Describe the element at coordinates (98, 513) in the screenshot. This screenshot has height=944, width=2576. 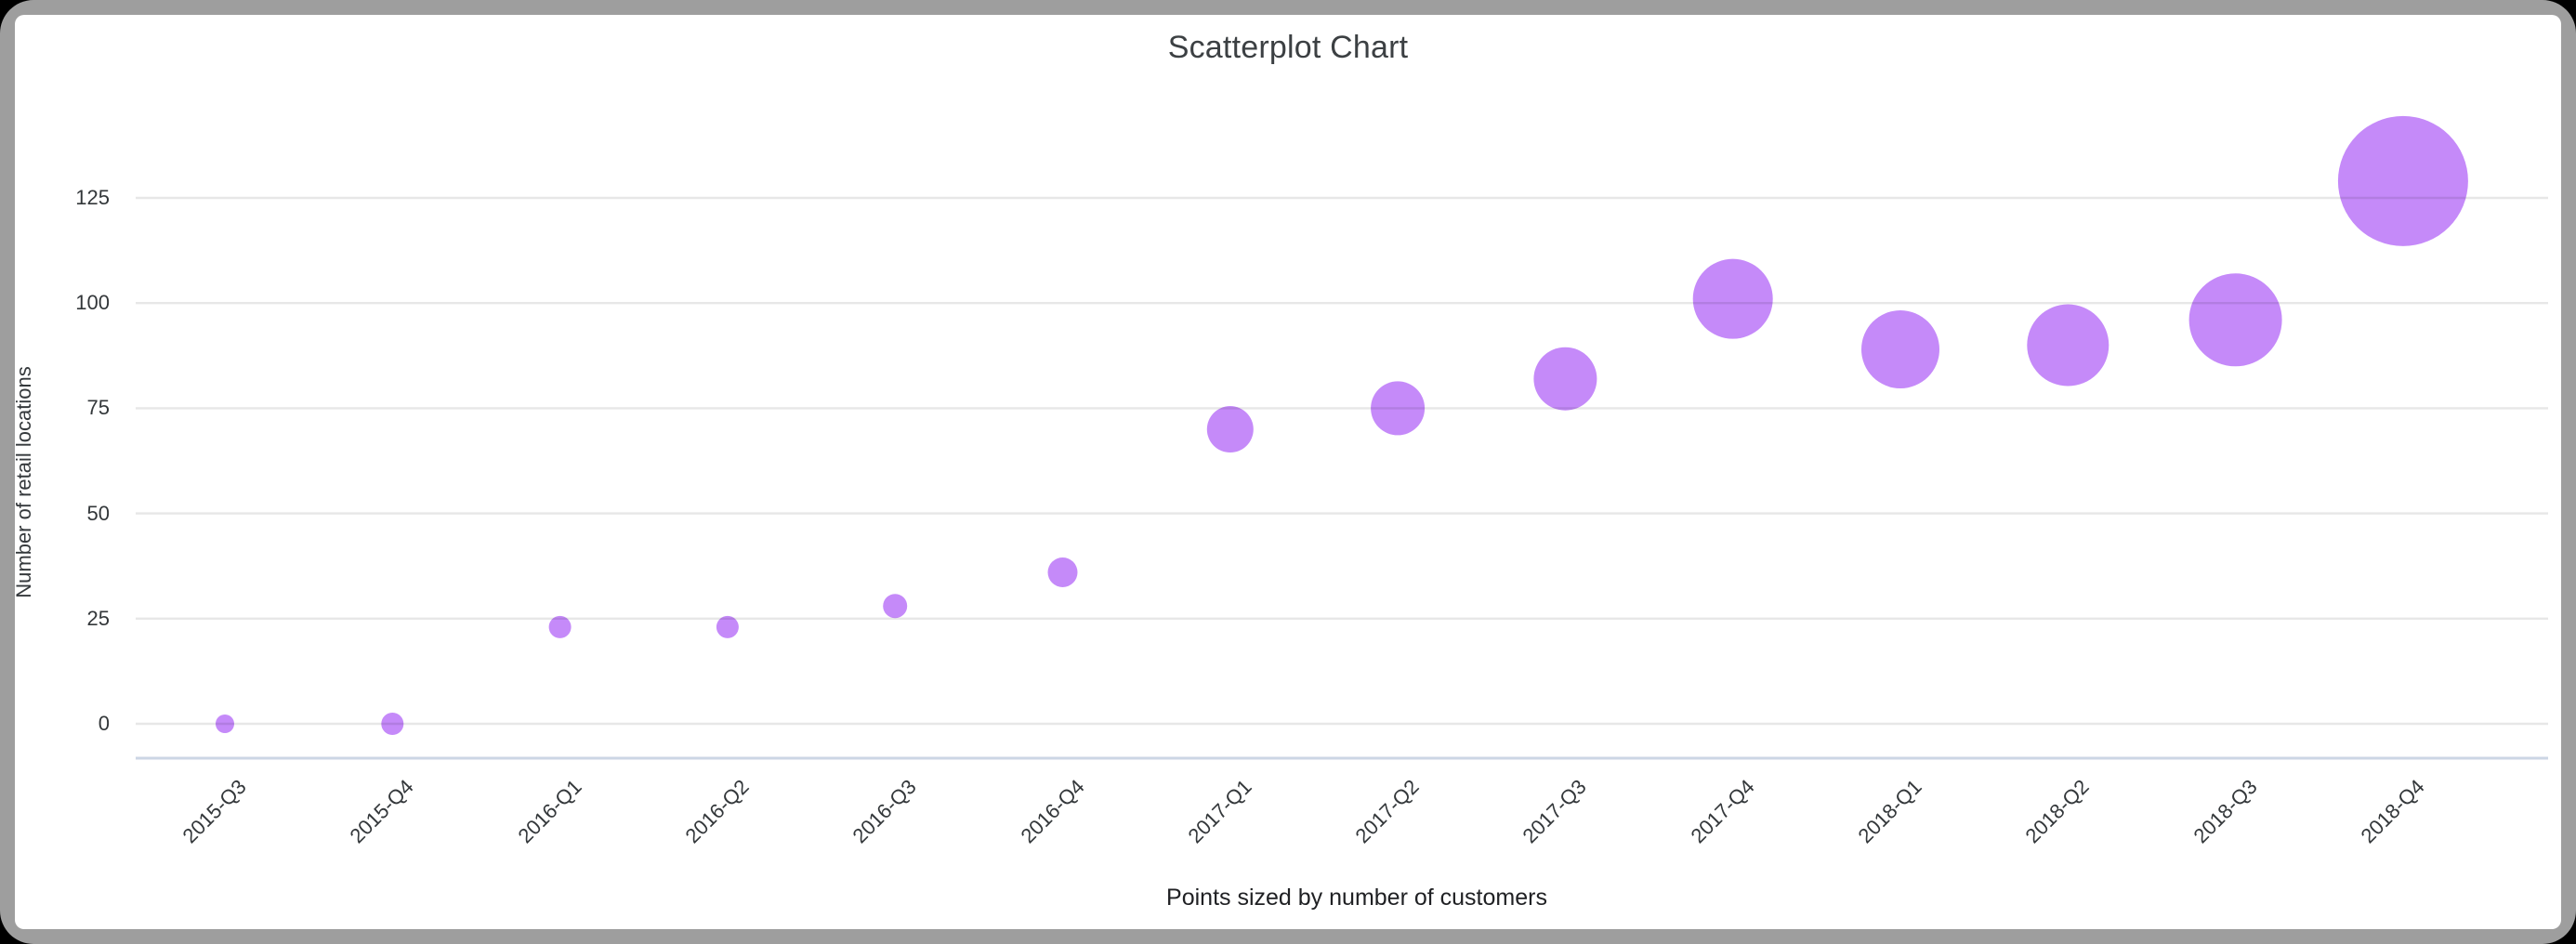
I see `y-tick-label: 50` at that location.